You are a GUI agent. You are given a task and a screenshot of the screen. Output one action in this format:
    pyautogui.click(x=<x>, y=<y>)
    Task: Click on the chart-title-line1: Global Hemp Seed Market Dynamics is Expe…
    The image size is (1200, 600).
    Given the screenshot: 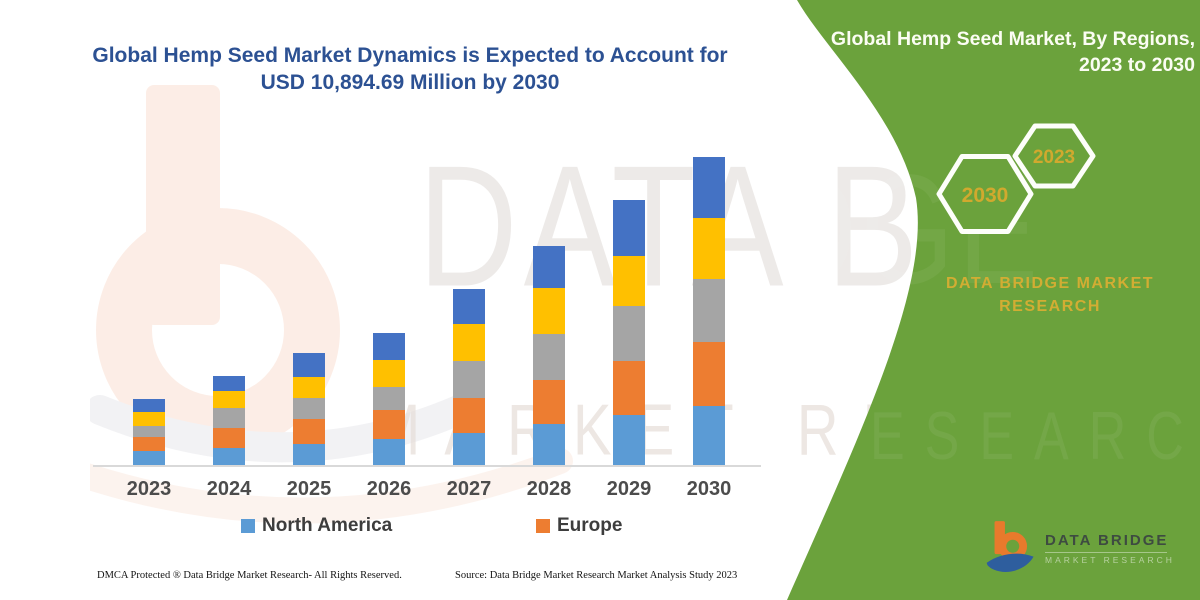 What is the action you would take?
    pyautogui.click(x=410, y=55)
    